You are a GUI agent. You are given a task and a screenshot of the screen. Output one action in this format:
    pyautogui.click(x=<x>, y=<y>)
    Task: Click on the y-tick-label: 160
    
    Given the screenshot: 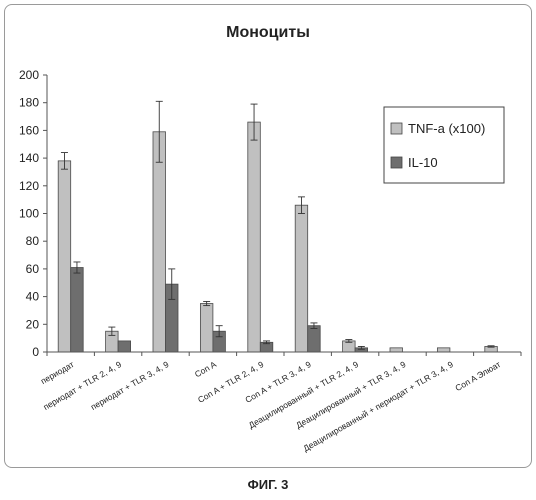 What is the action you would take?
    pyautogui.click(x=29, y=130)
    